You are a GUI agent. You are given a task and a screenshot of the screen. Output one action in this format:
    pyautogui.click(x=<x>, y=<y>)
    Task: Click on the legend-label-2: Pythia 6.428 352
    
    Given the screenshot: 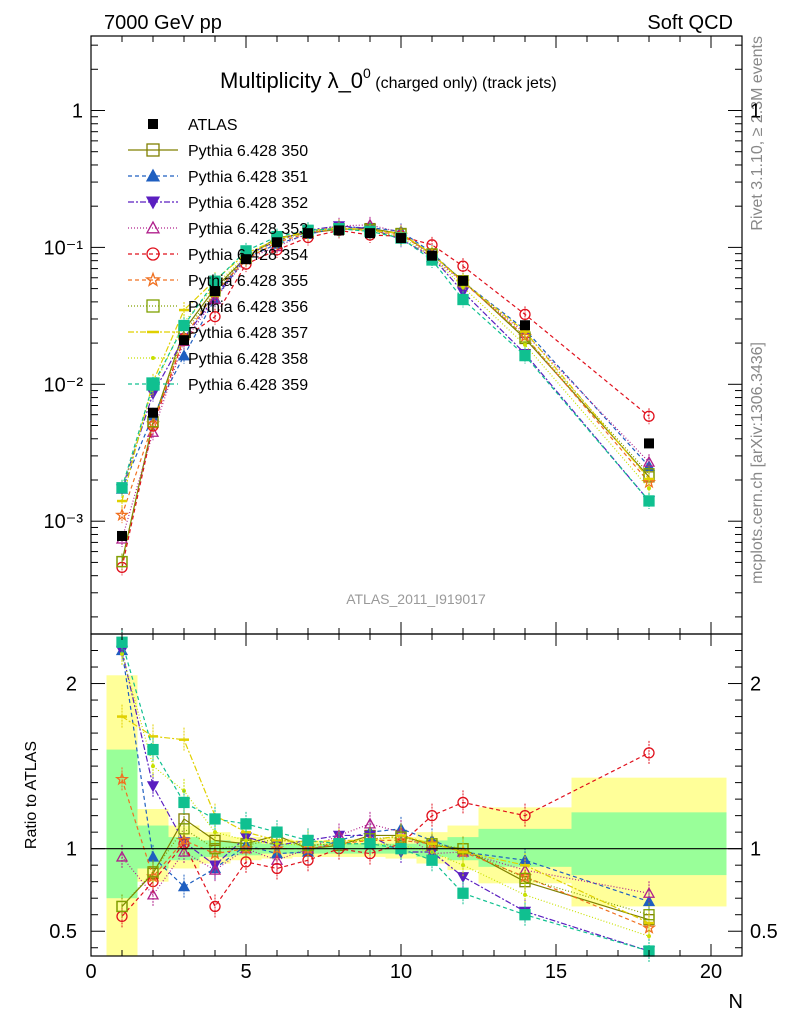 What is the action you would take?
    pyautogui.click(x=248, y=203)
    